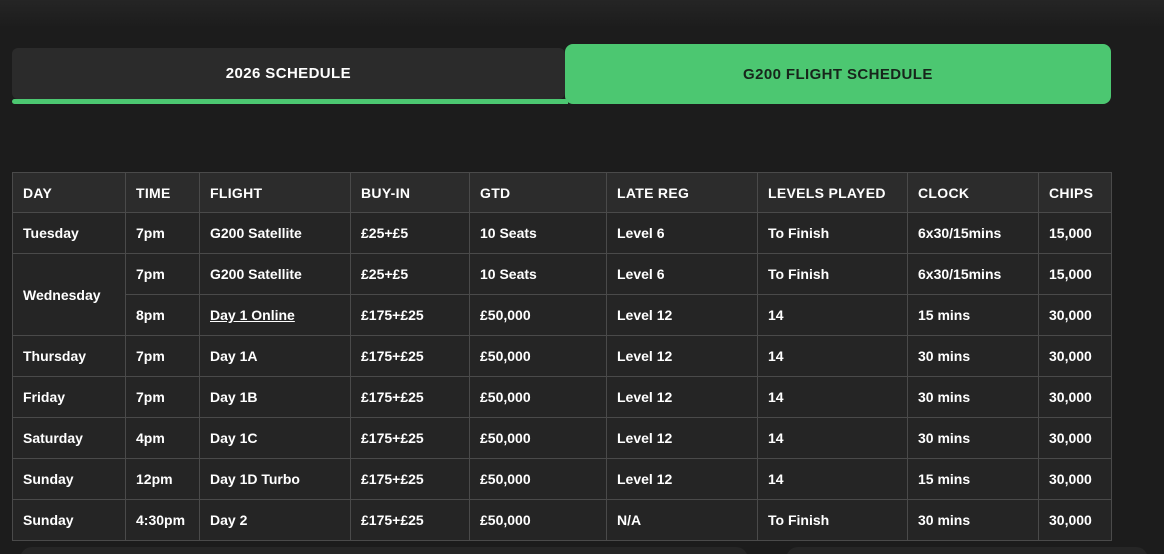 The width and height of the screenshot is (1164, 554). Describe the element at coordinates (69, 233) in the screenshot. I see `cell-day: Tuesday` at that location.